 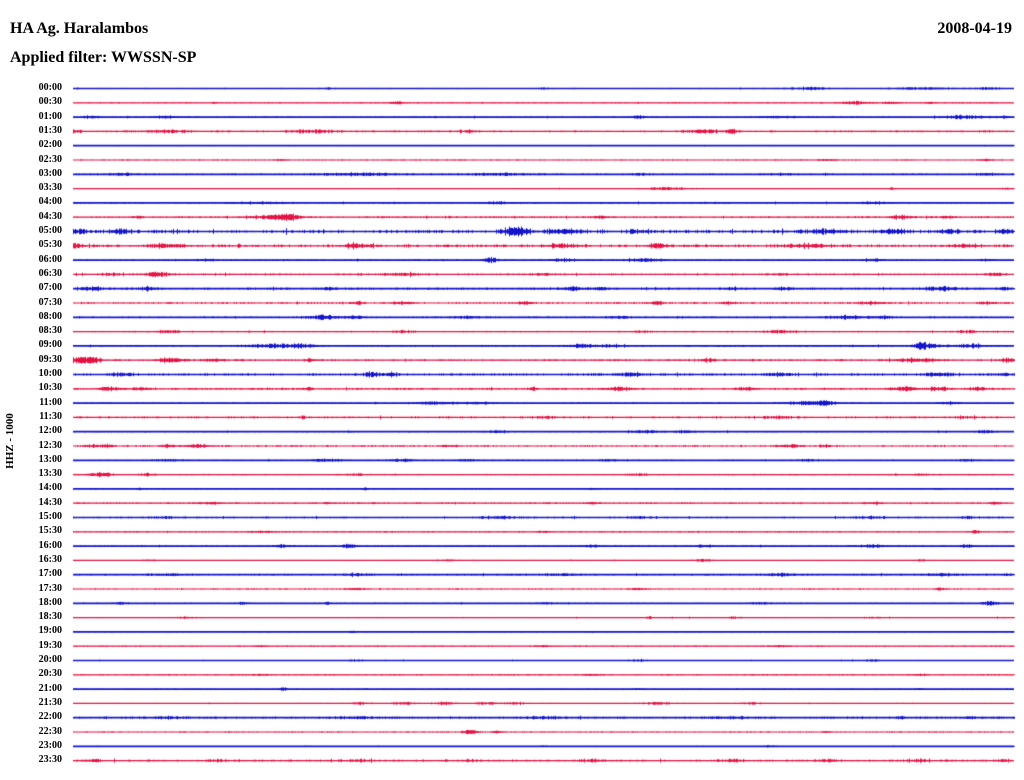 I want to click on time-label: 16:00, so click(x=50, y=545).